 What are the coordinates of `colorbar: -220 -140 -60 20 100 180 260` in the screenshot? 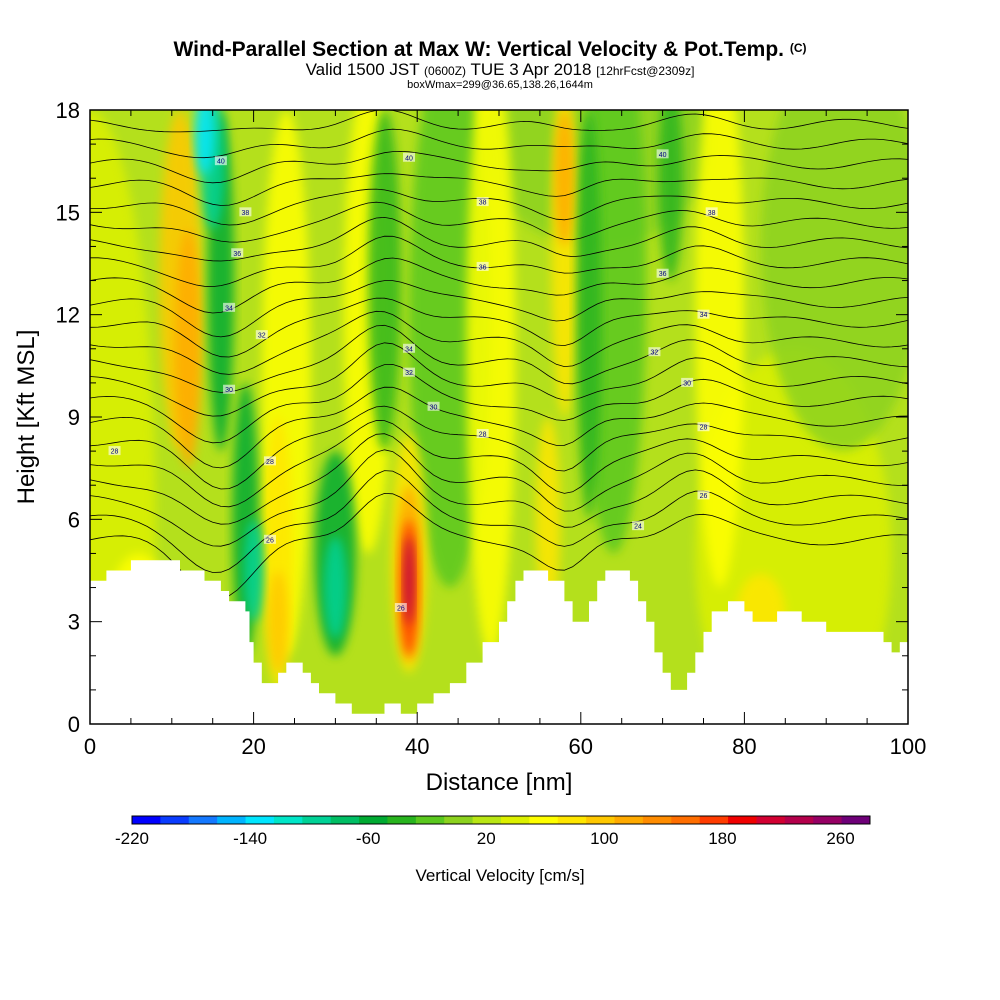 It's located at (493, 831).